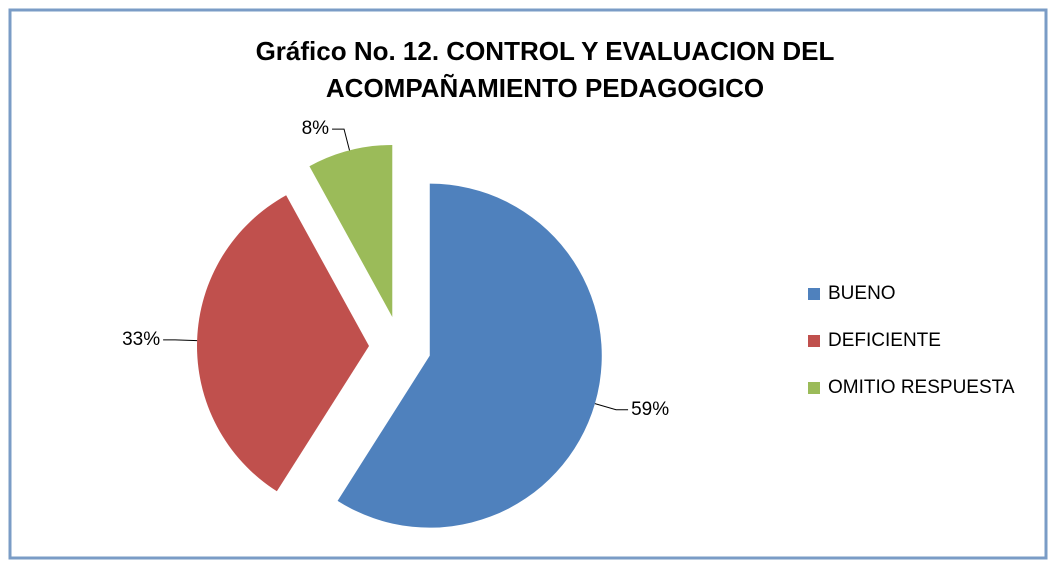 Image resolution: width=1058 pixels, height=568 pixels. What do you see at coordinates (141, 339) in the screenshot?
I see `data-label: 33%` at bounding box center [141, 339].